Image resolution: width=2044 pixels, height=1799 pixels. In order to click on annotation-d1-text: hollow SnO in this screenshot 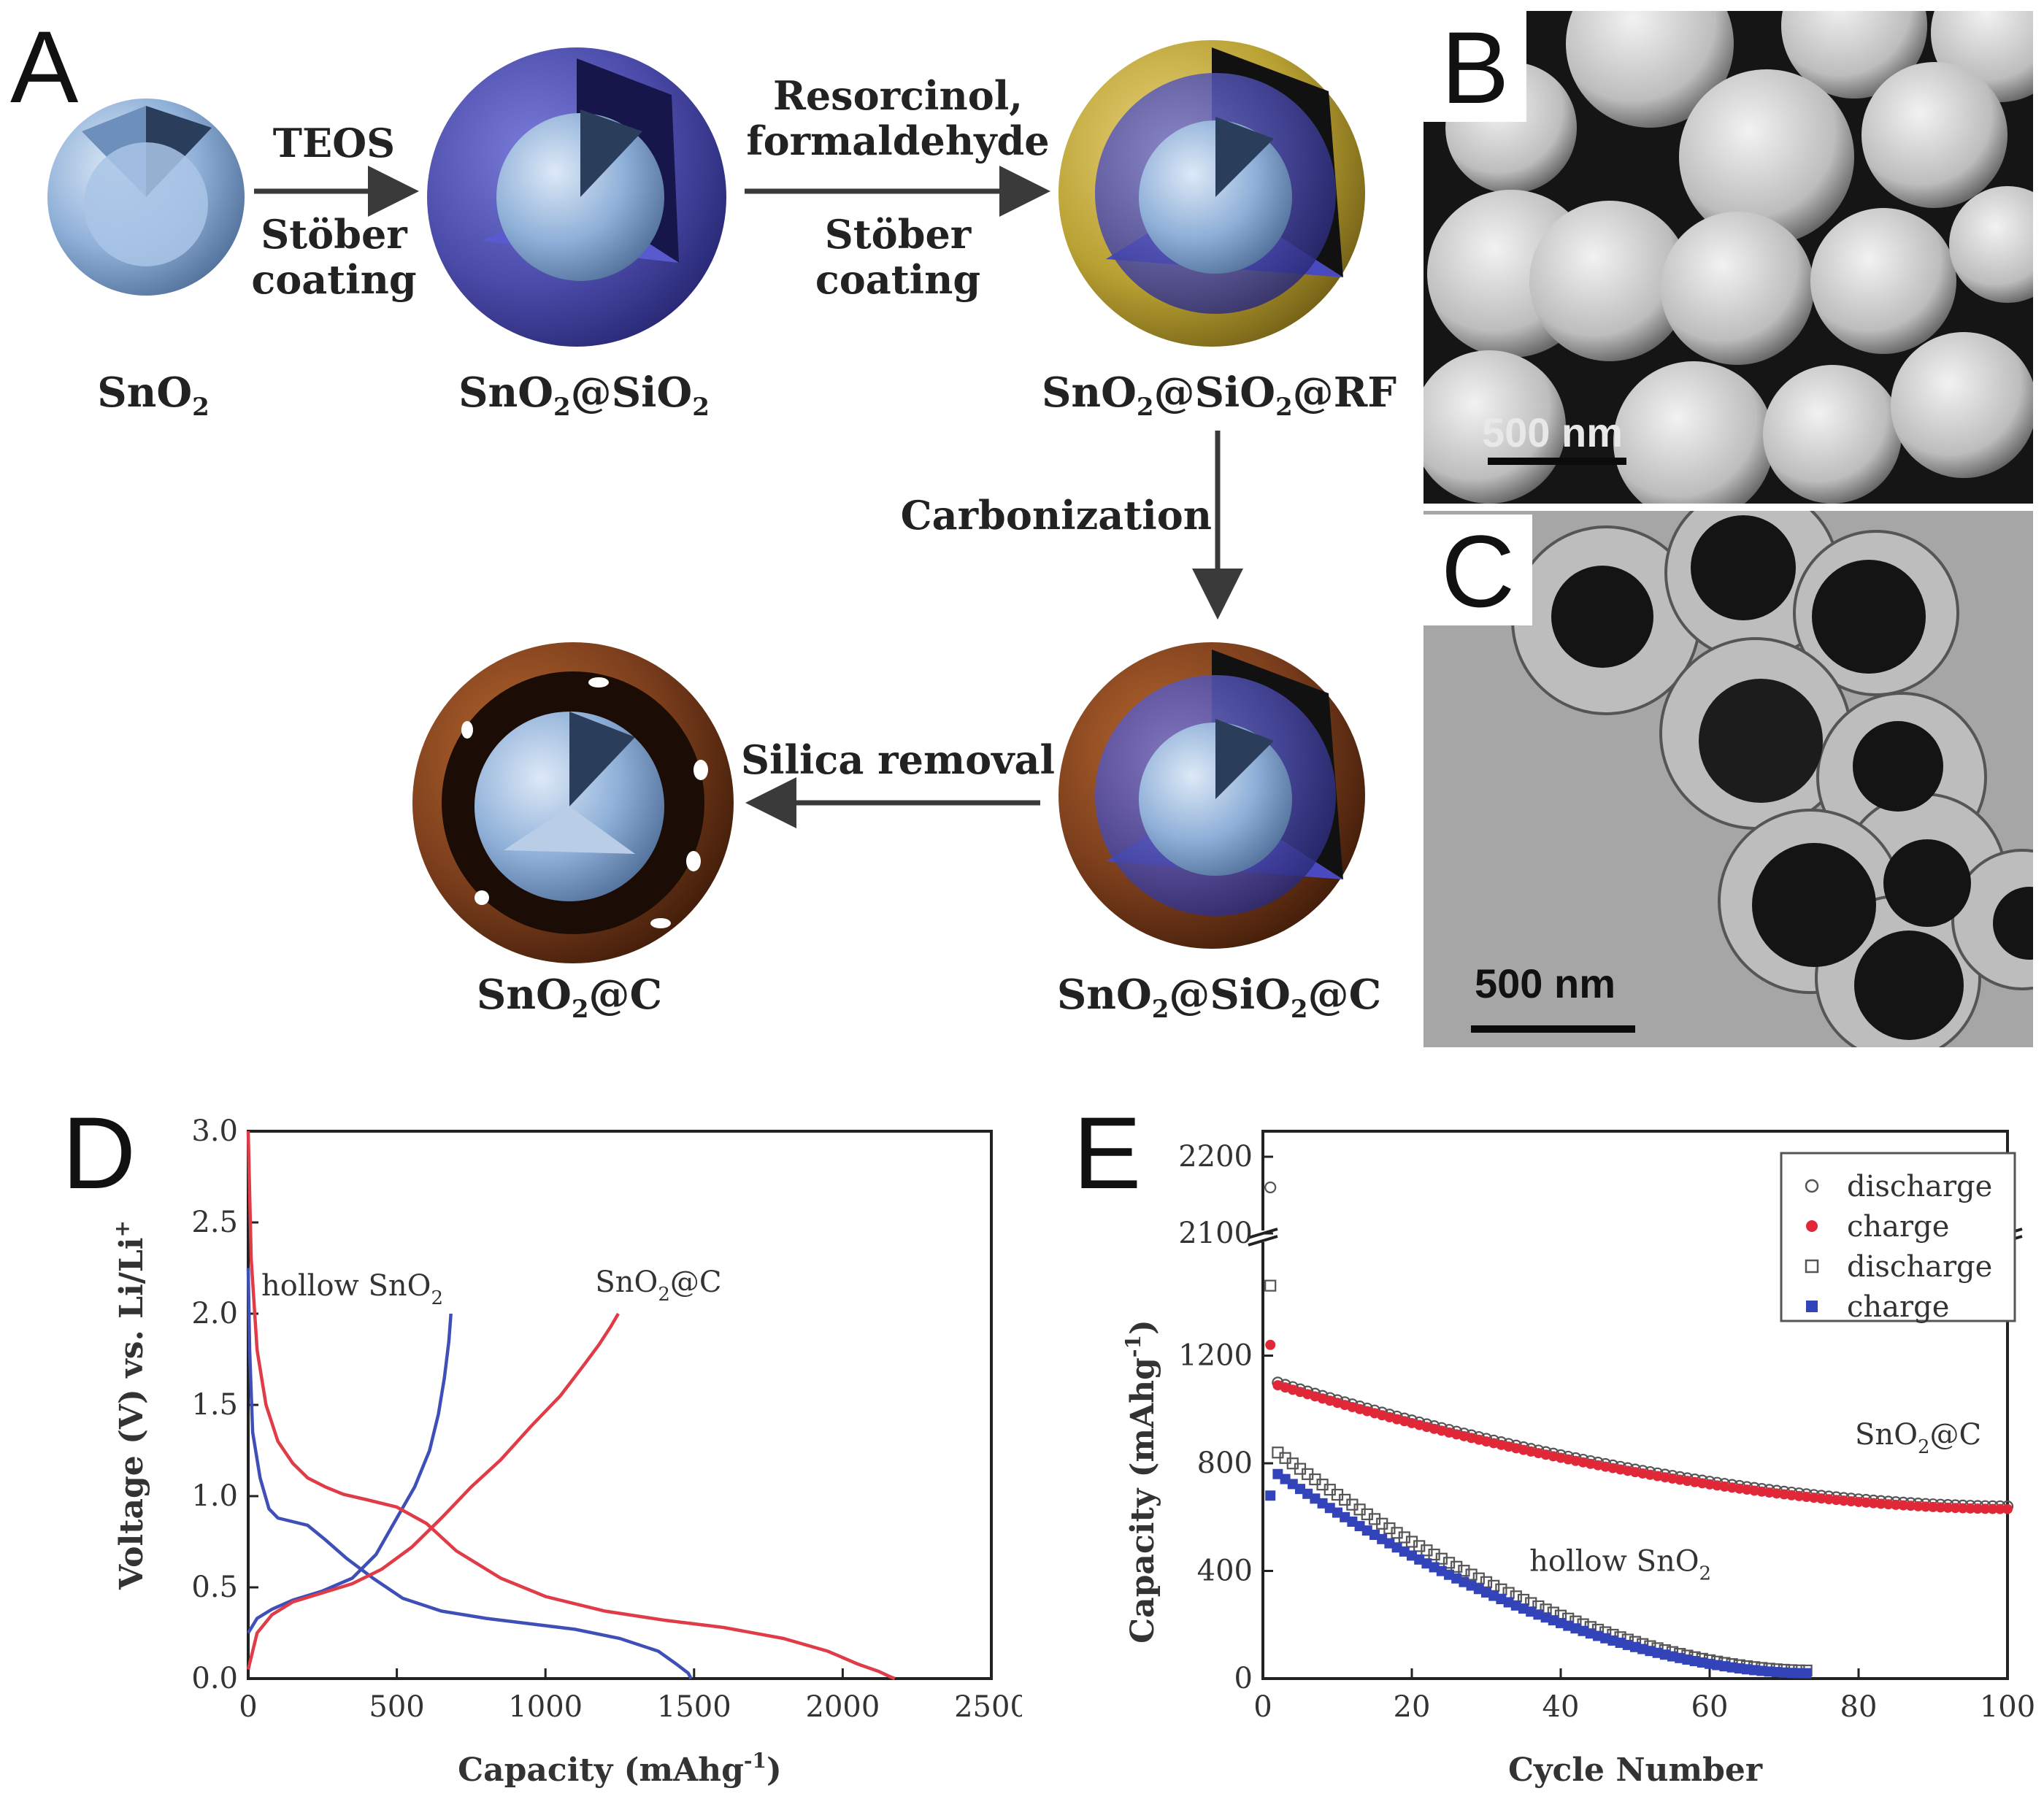, I will do `click(346, 1286)`.